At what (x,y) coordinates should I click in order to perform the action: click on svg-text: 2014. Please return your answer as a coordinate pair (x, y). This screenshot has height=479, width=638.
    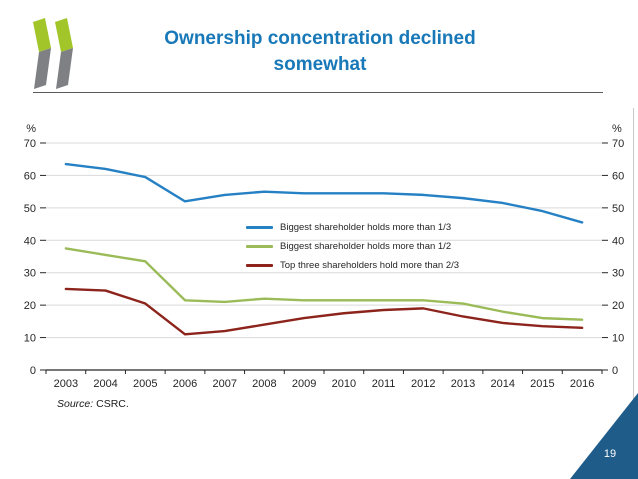
    Looking at the image, I should click on (502, 384).